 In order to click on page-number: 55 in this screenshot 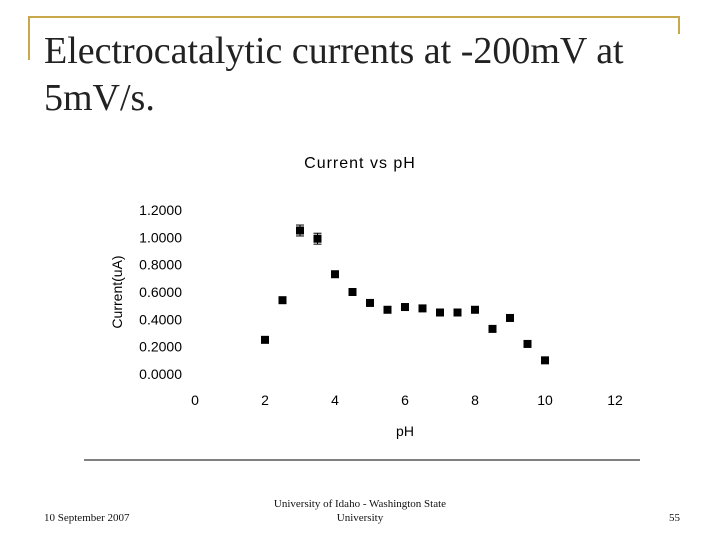, I will do `click(674, 518)`.